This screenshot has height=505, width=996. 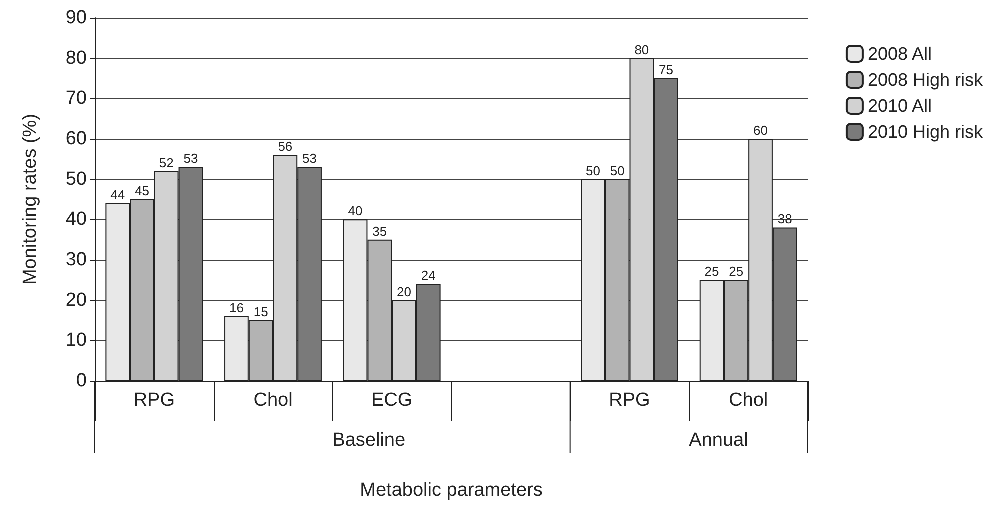 I want to click on y-tick-label: 80, so click(x=76, y=58).